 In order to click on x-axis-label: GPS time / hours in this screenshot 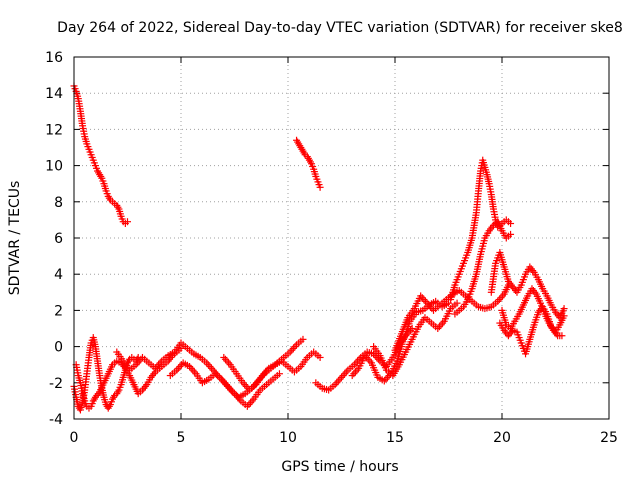, I will do `click(339, 467)`.